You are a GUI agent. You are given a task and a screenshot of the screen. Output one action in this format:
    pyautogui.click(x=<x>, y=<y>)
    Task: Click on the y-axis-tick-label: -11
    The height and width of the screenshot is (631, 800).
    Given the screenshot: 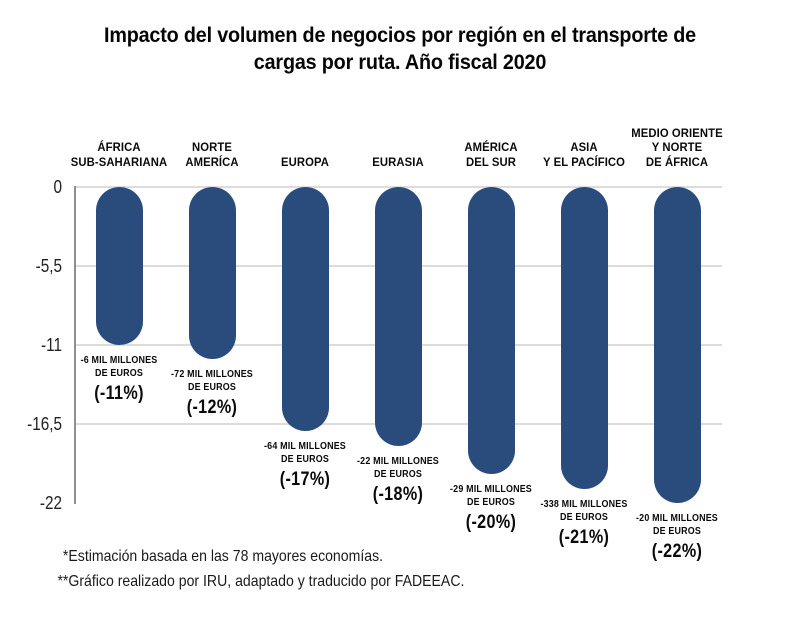 What is the action you would take?
    pyautogui.click(x=51, y=345)
    